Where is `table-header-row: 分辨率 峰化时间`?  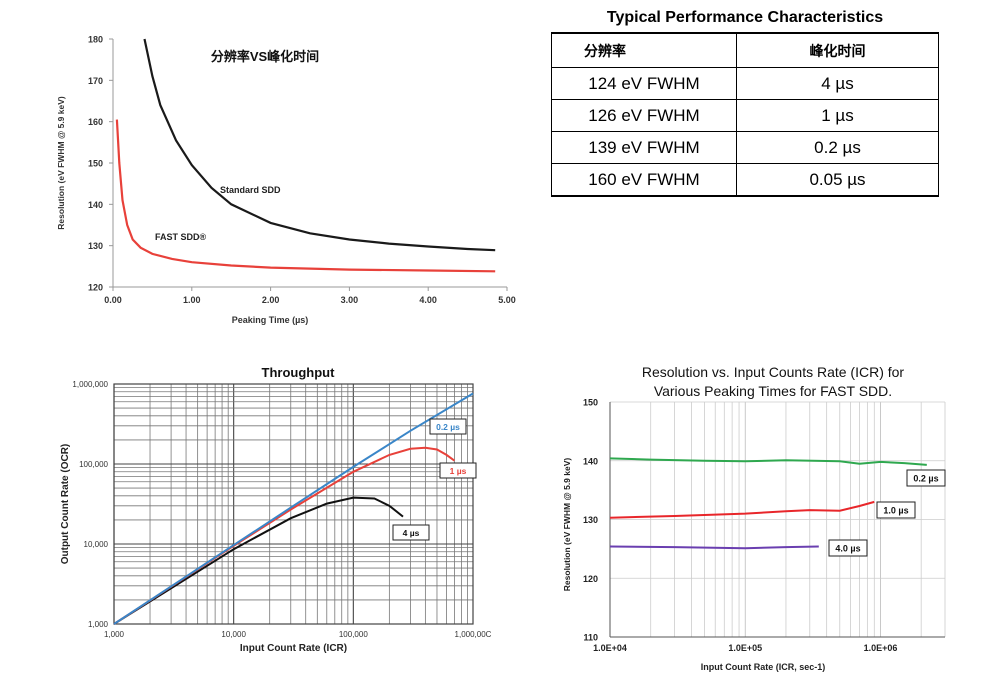
table-header-row: 分辨率 峰化时间 is located at coordinates (745, 50).